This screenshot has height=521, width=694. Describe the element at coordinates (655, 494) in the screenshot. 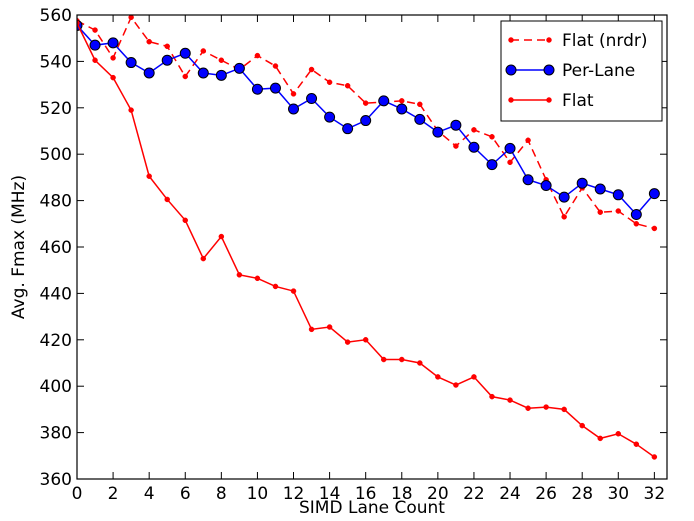

I see `x-tick-label: 32` at that location.